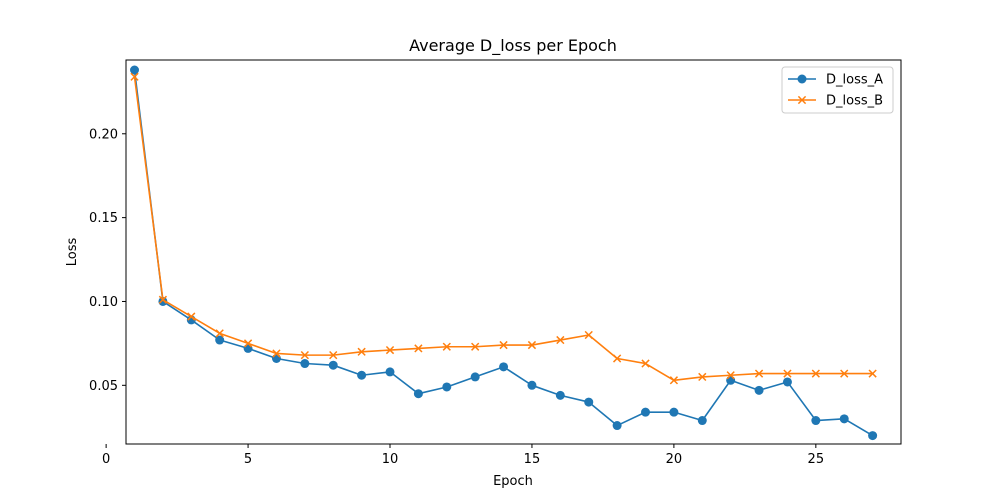  Describe the element at coordinates (532, 459) in the screenshot. I see `x-tick-label: 15` at that location.